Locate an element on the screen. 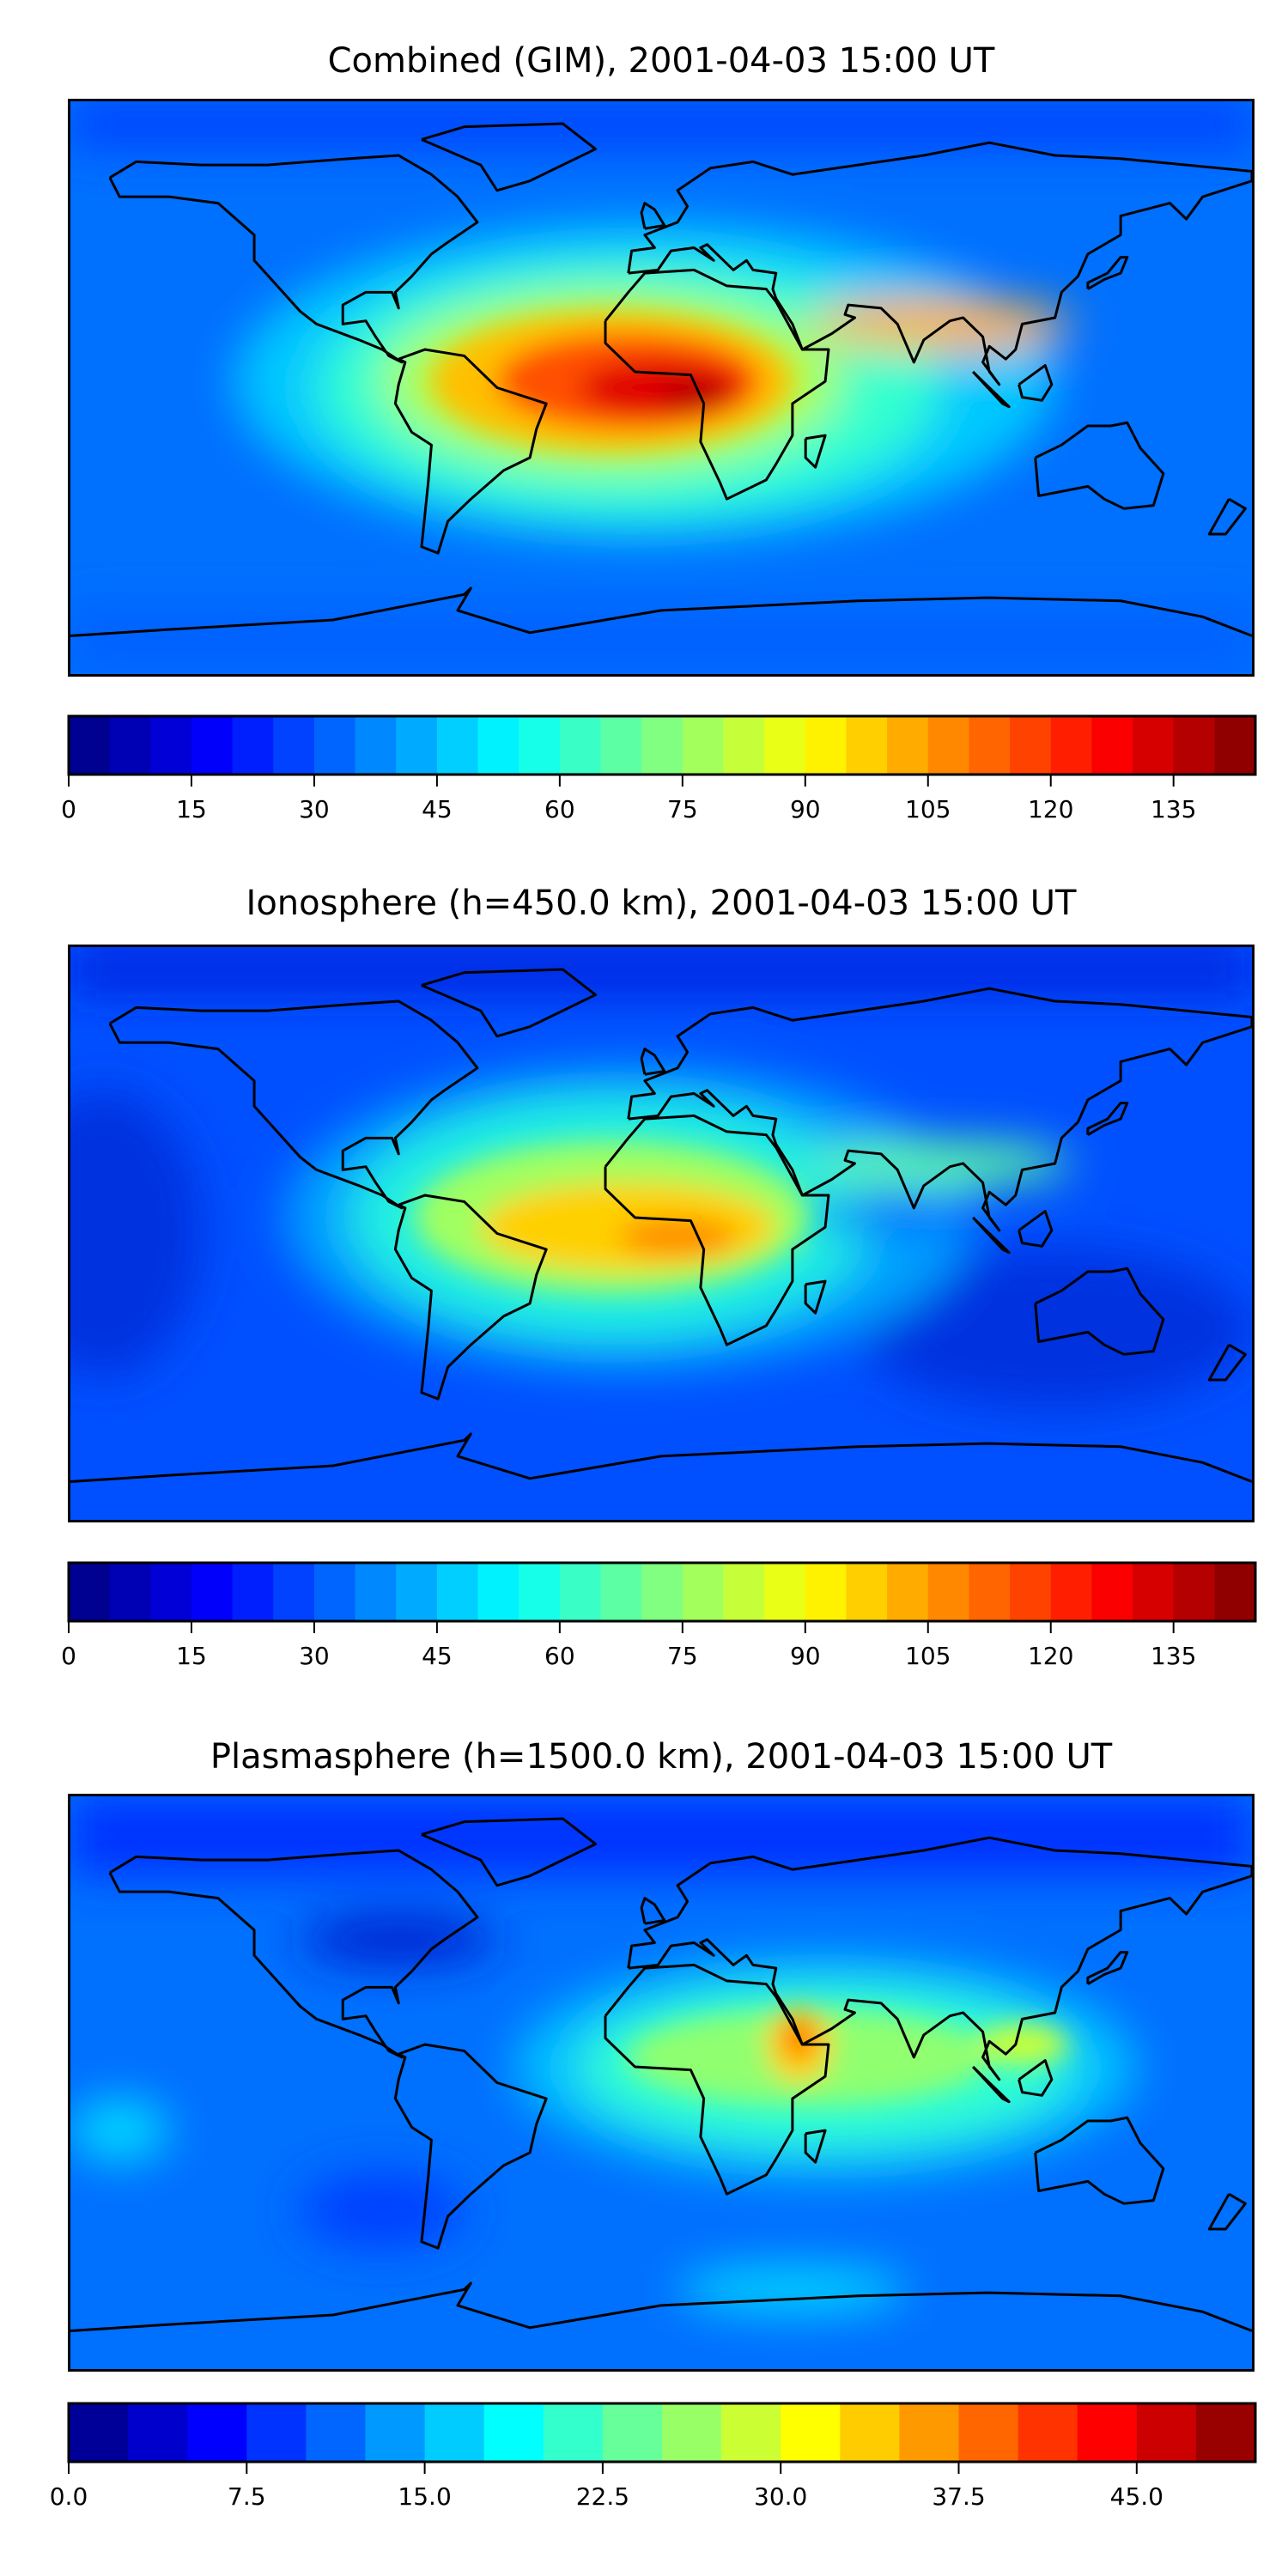 The width and height of the screenshot is (1288, 2576). colorbar-plasmasphere: 0.0 7.5 15.0 22.5 30.0 37.5 45.0 is located at coordinates (653, 2462).